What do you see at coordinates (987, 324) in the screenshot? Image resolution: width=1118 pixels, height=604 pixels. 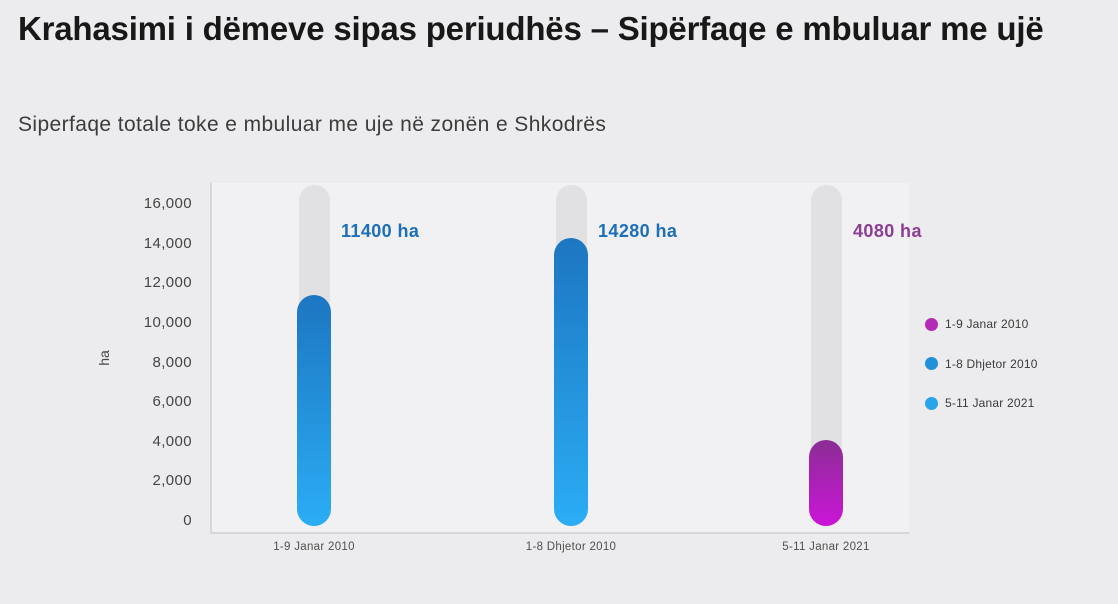 I see `legend-label: 1-9 Janar 2010` at bounding box center [987, 324].